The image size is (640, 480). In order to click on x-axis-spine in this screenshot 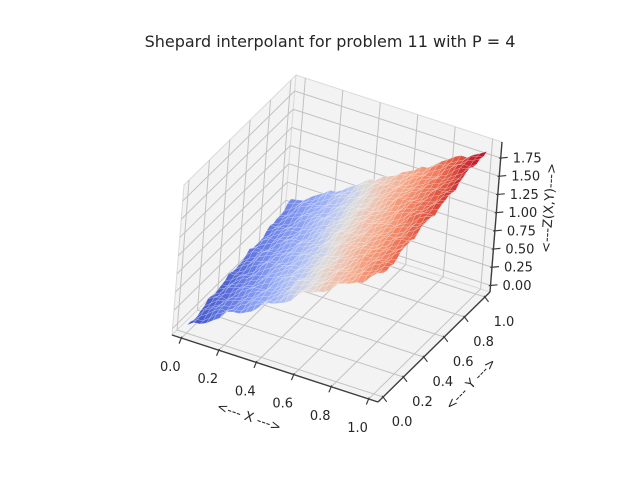, I will do `click(275, 368)`.